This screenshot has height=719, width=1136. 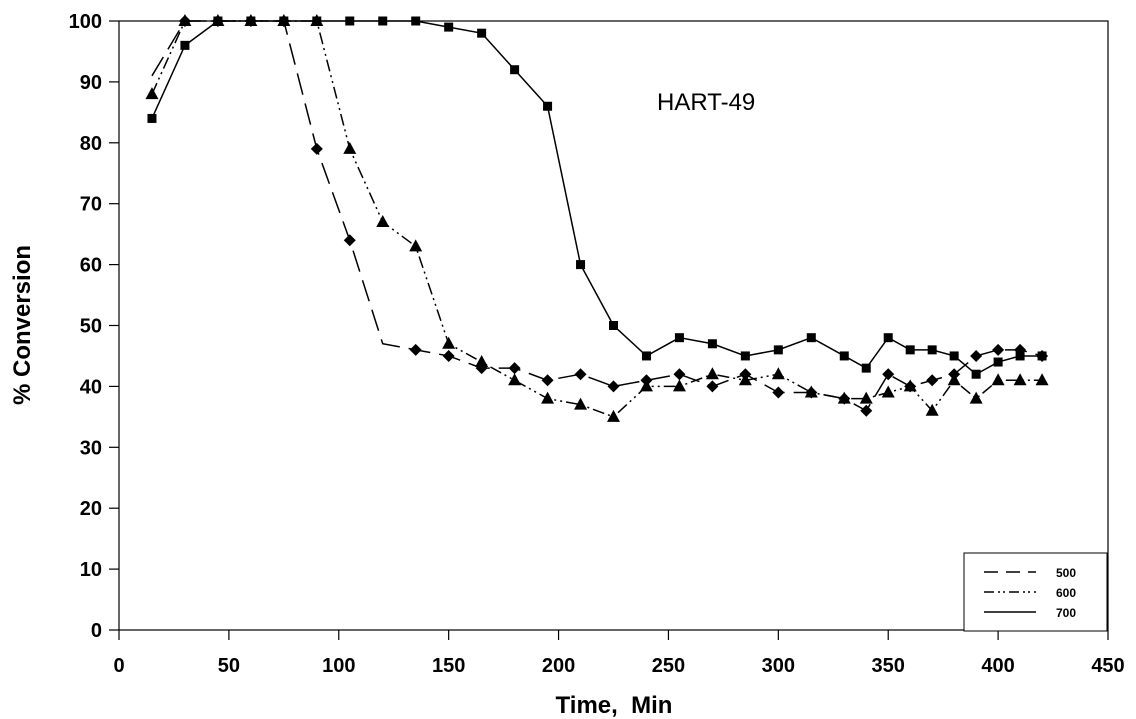 I want to click on y-tick-label: 90, so click(x=91, y=83).